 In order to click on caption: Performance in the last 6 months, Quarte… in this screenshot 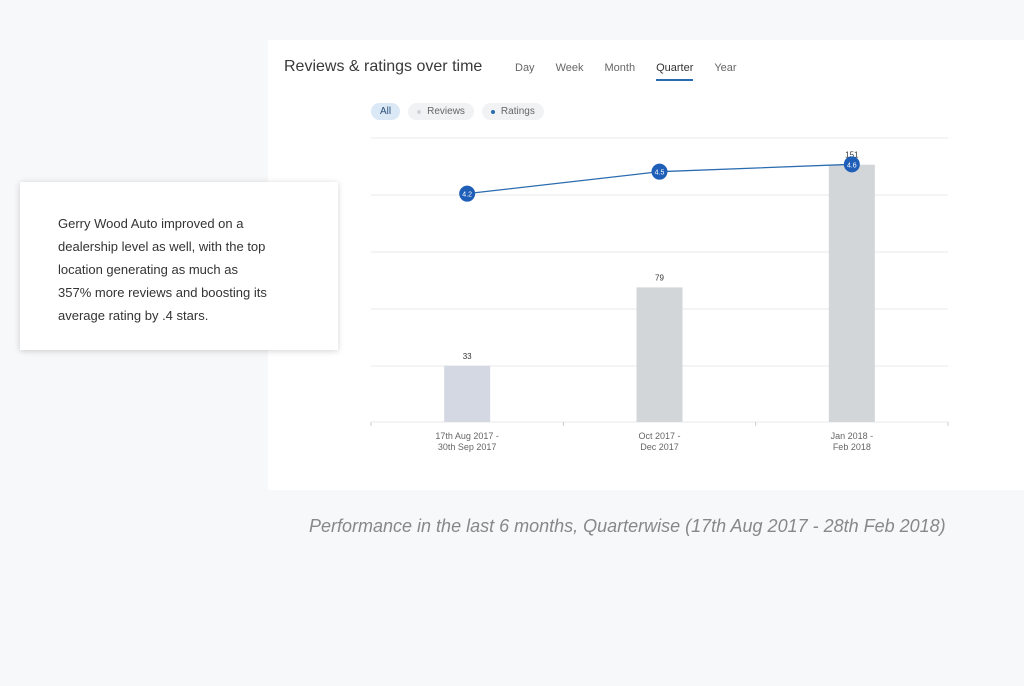, I will do `click(627, 526)`.